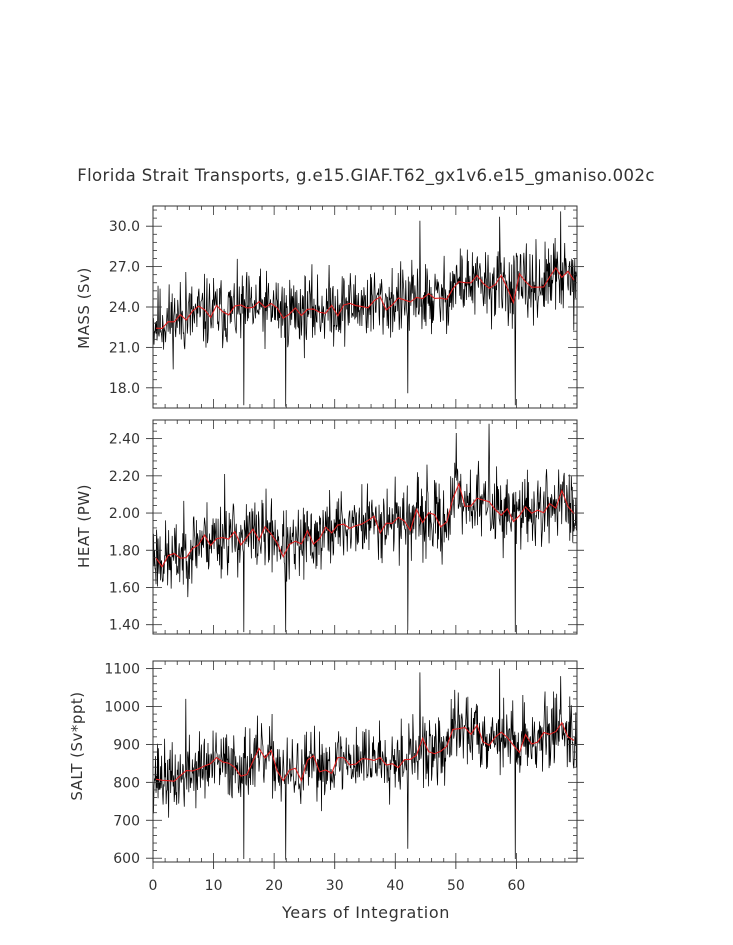 This screenshot has height=945, width=733. I want to click on salt-y-tick-label: 600, so click(126, 859).